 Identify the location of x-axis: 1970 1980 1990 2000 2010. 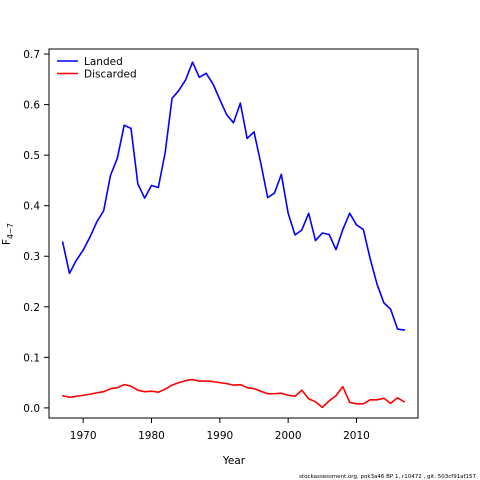
(220, 430).